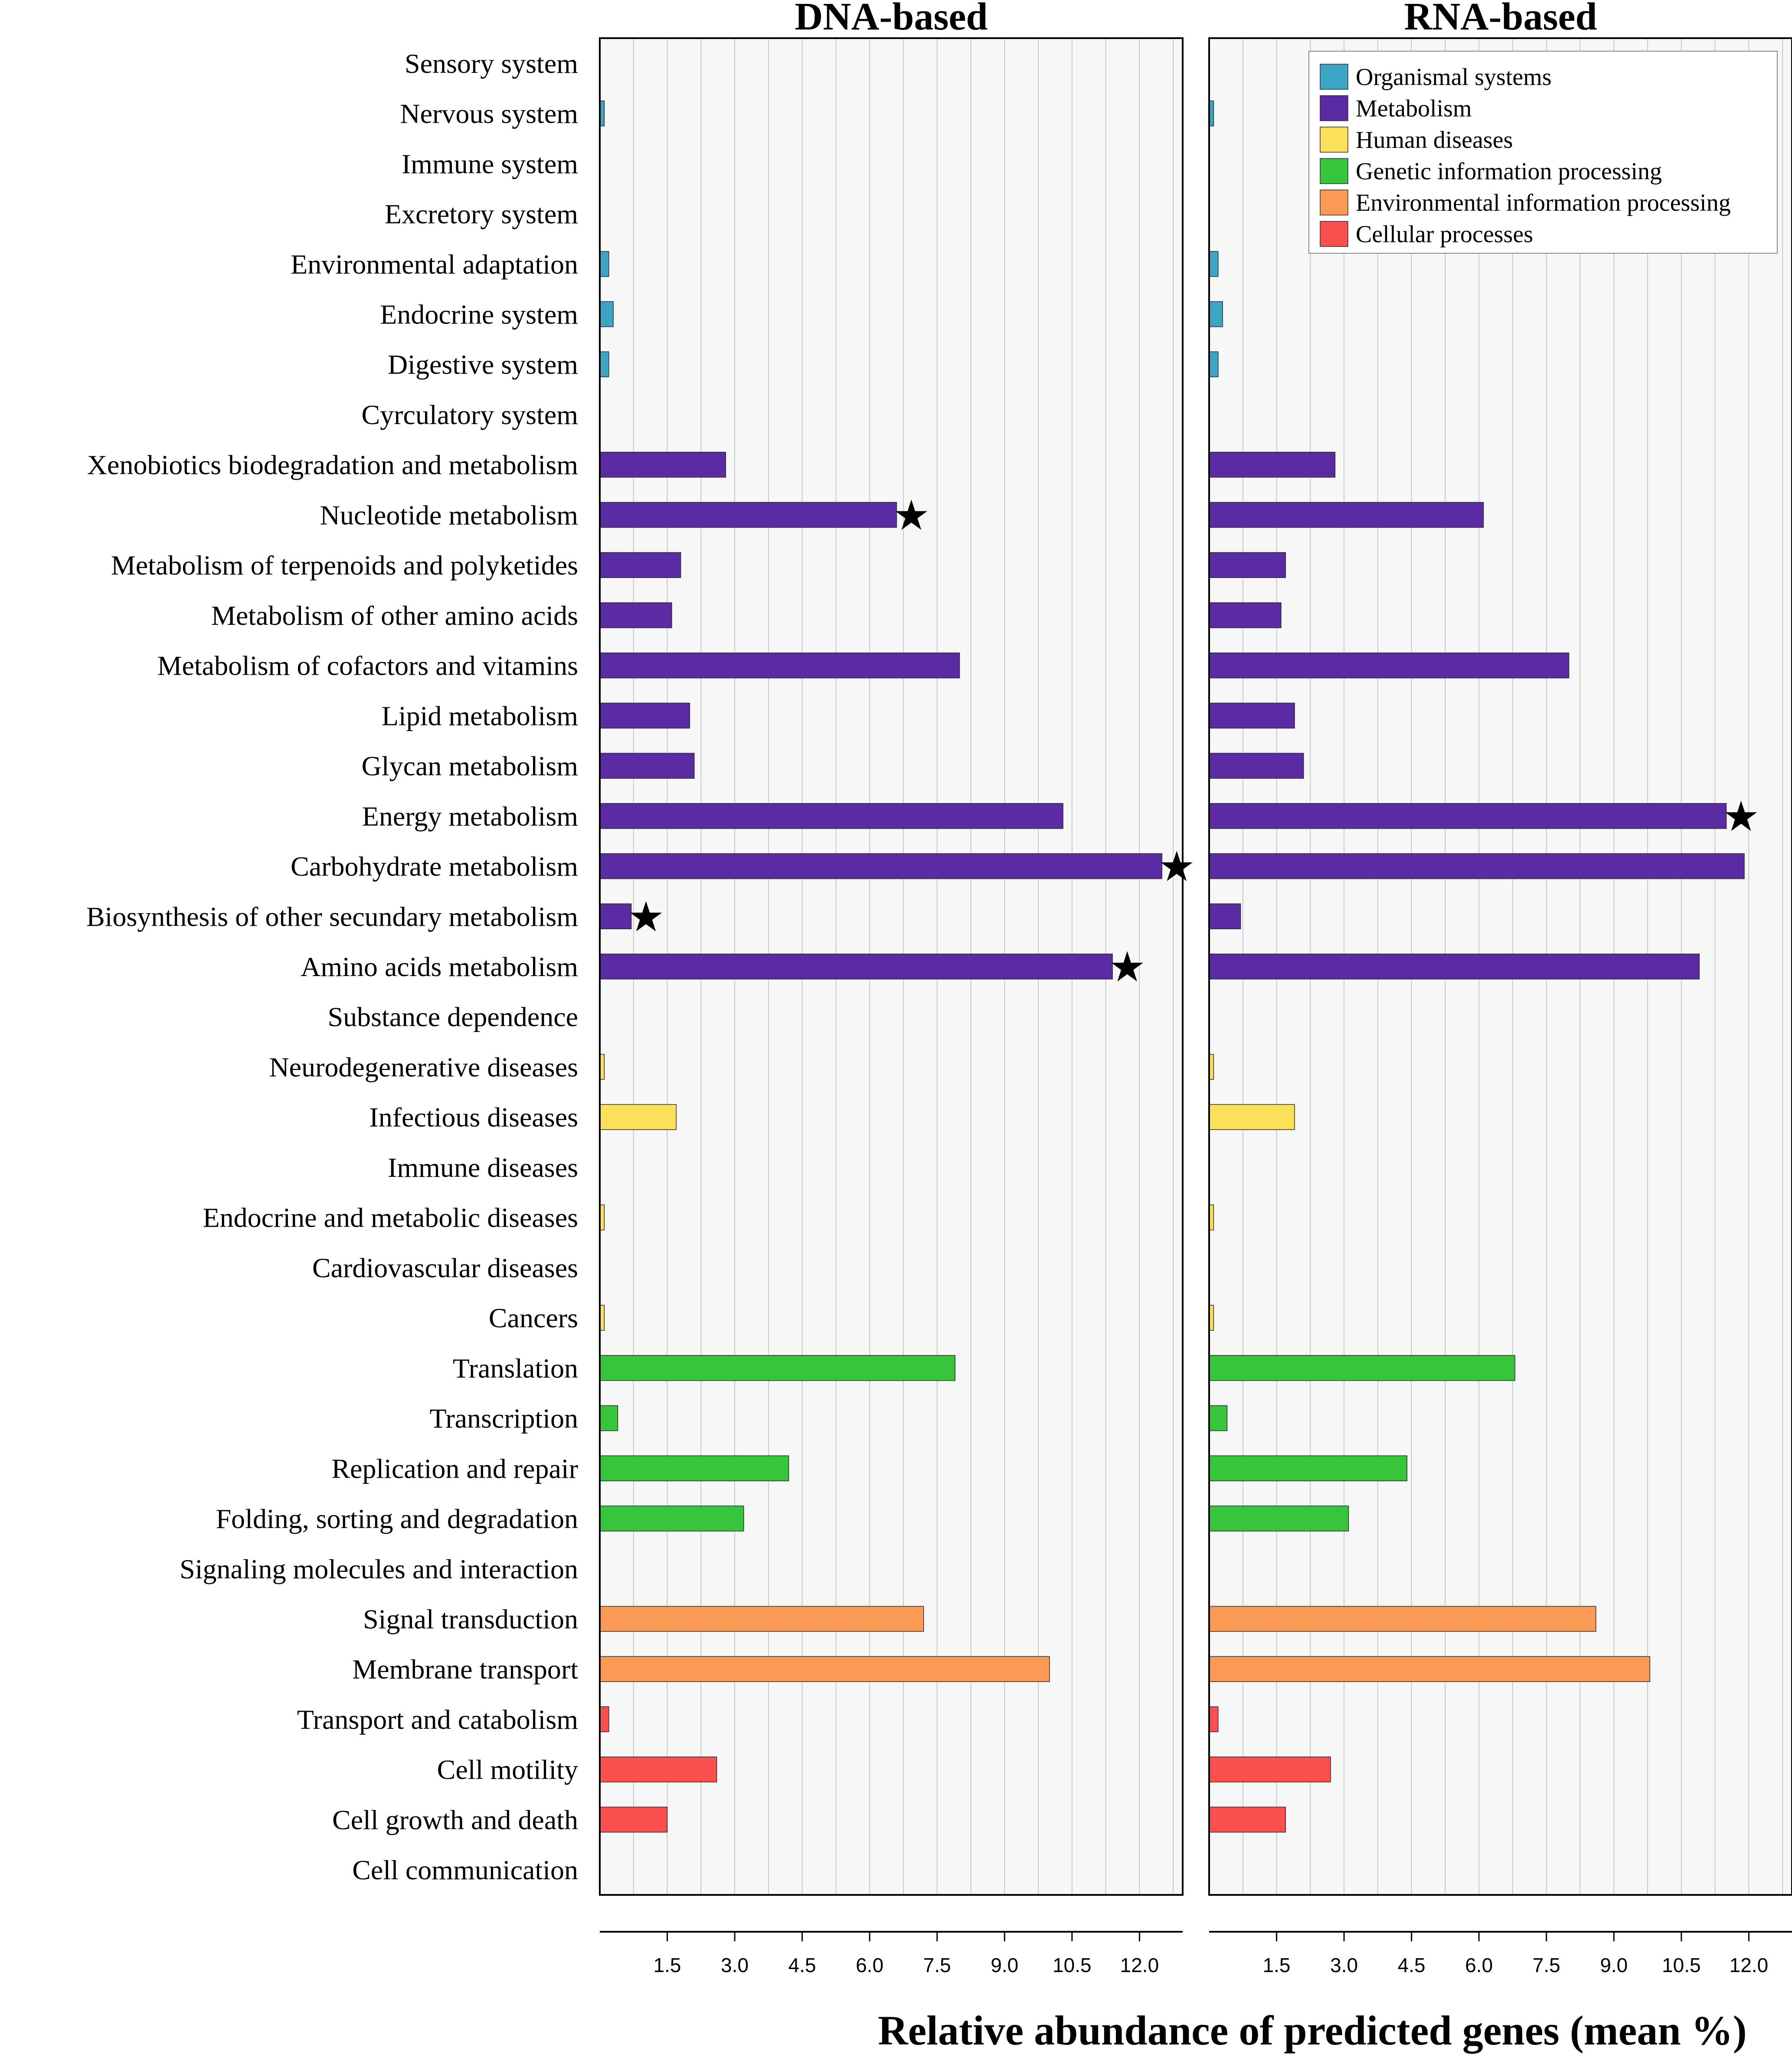  I want to click on category-label: Cell growth and death, so click(455, 1820).